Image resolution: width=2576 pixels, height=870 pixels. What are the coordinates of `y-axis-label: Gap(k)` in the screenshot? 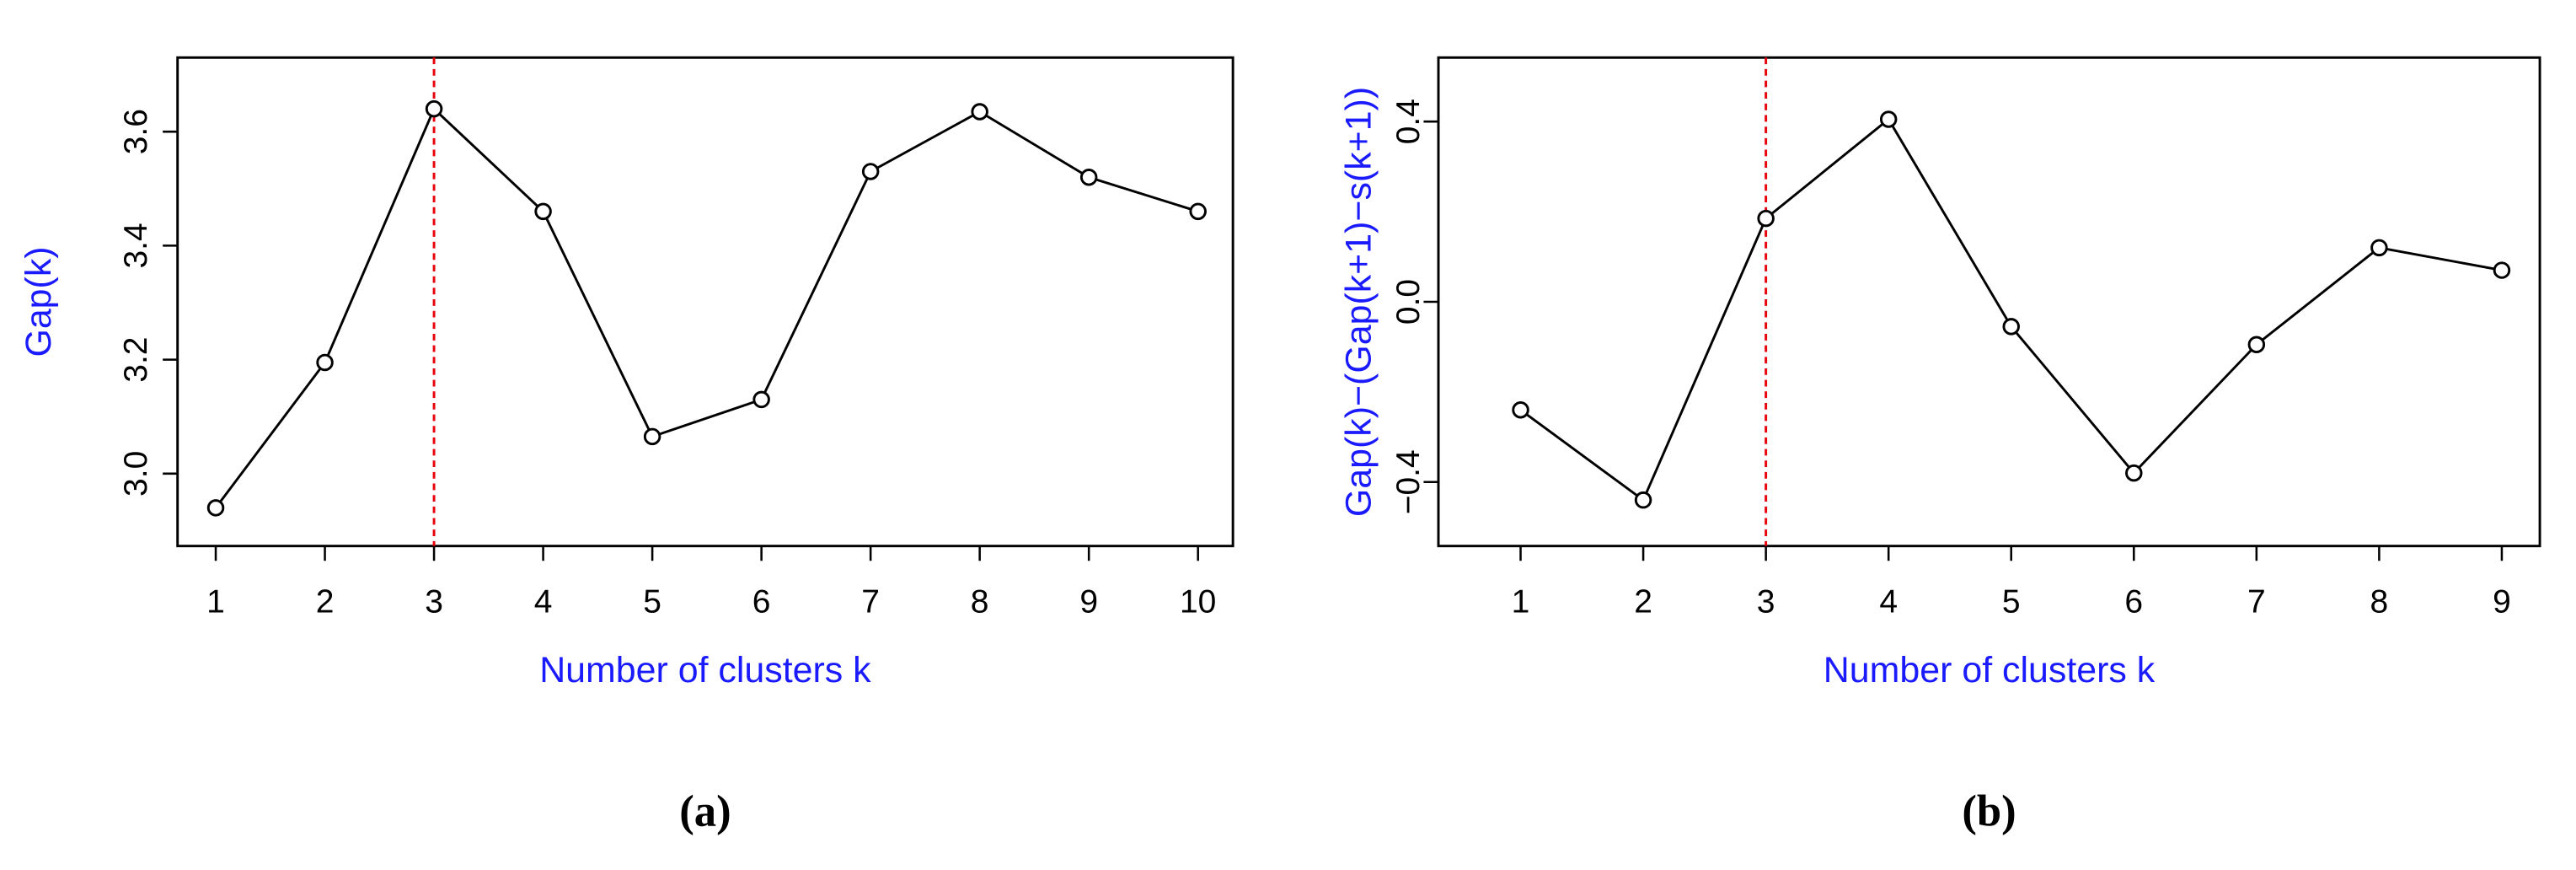 It's located at (39, 301).